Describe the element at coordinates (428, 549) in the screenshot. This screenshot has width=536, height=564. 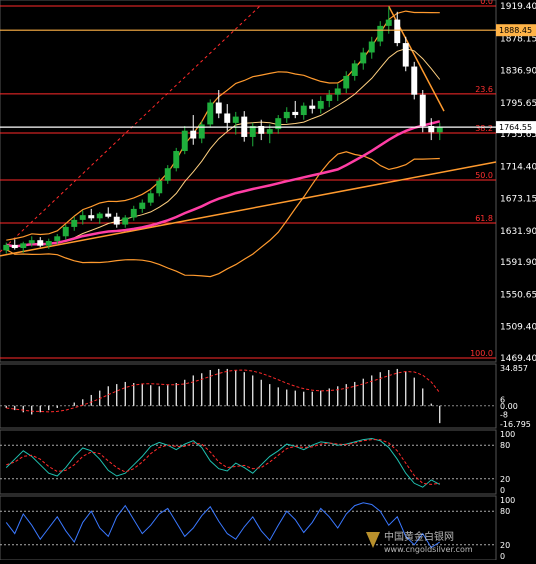
I see `watermark-url: www.cngoldsilver.com` at that location.